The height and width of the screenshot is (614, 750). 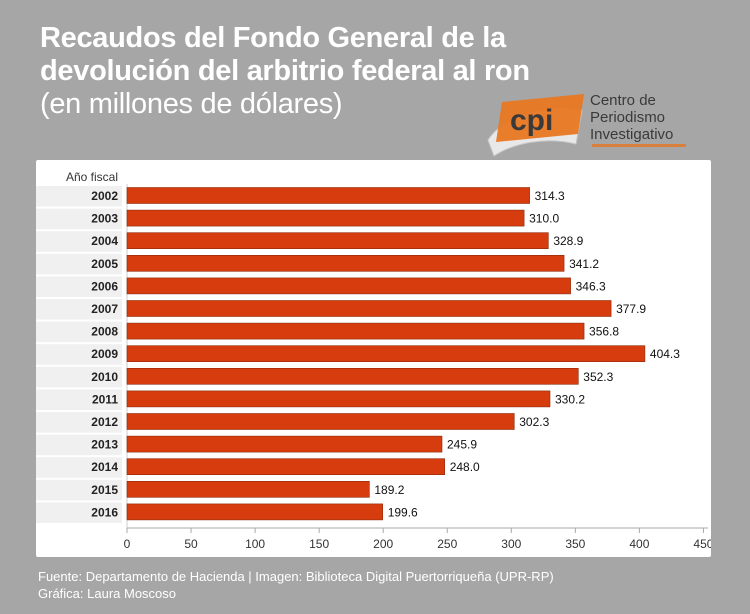 What do you see at coordinates (104, 241) in the screenshot?
I see `category-label: 2004` at bounding box center [104, 241].